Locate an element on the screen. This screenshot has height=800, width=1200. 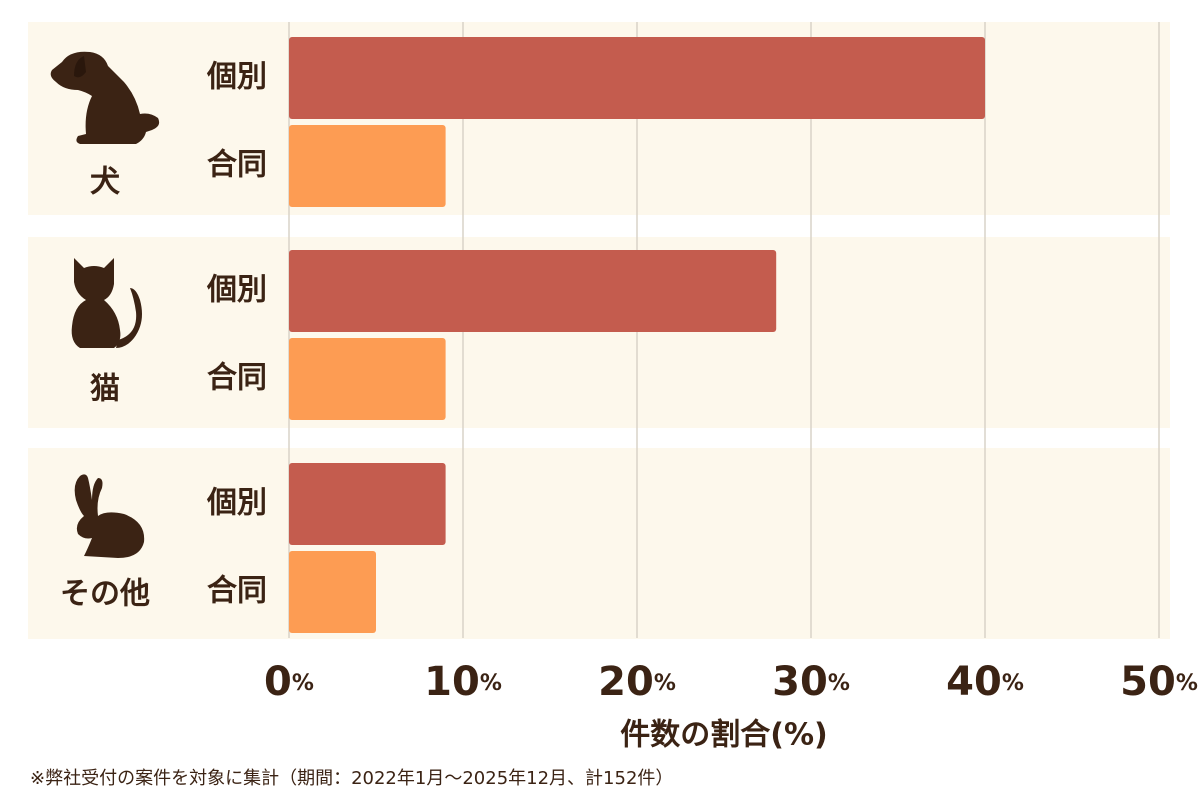
x-axis-label: 件数の割合(%) is located at coordinates (723, 735).